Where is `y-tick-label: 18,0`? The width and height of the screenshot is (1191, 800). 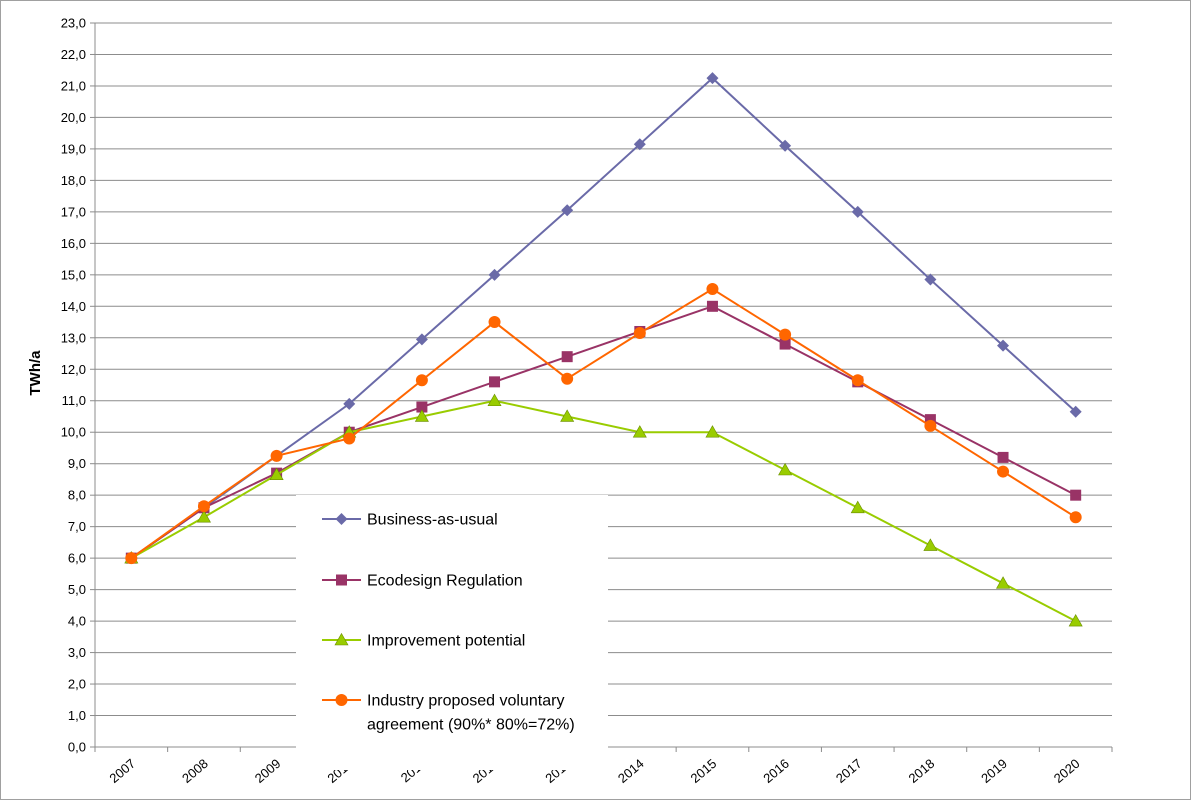
y-tick-label: 18,0 is located at coordinates (73, 180).